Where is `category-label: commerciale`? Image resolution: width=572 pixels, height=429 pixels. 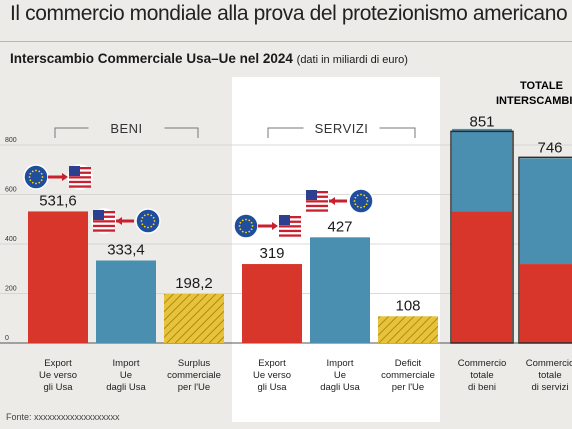
category-label: commerciale is located at coordinates (194, 375).